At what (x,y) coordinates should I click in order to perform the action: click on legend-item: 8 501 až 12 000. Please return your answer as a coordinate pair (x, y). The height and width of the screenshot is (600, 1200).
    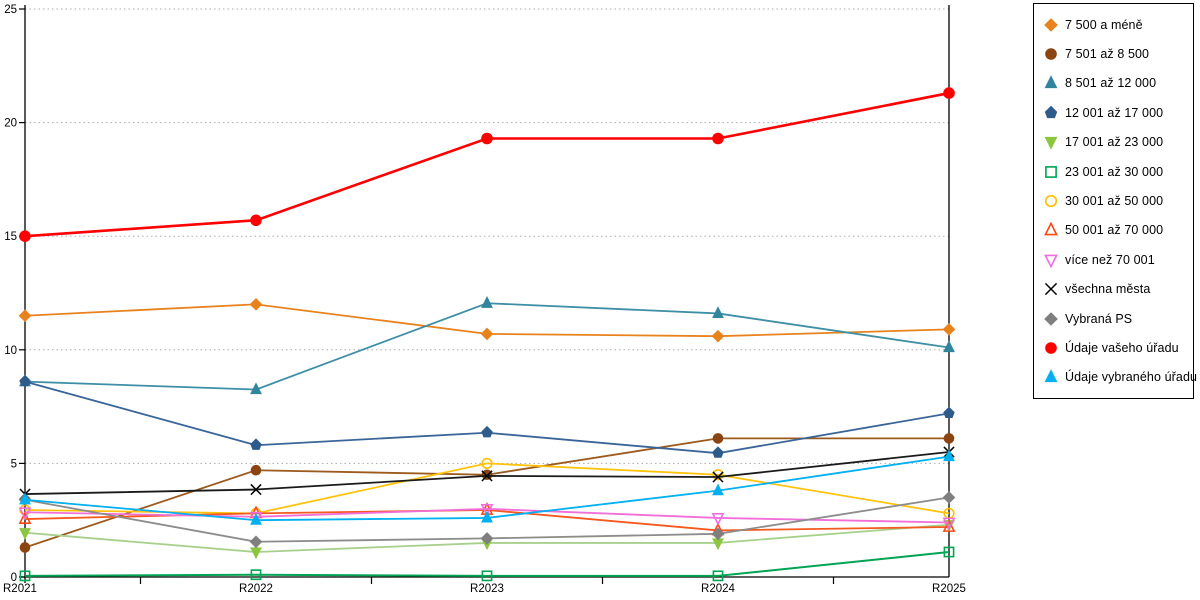
    Looking at the image, I should click on (1116, 83).